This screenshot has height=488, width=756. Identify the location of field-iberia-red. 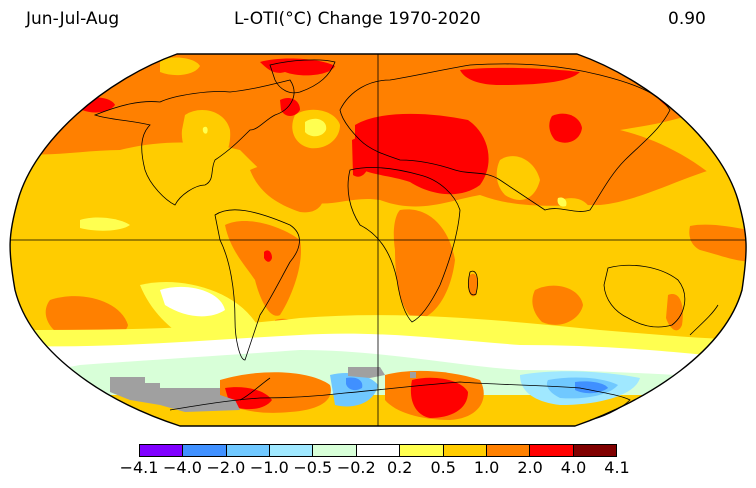
(362, 157).